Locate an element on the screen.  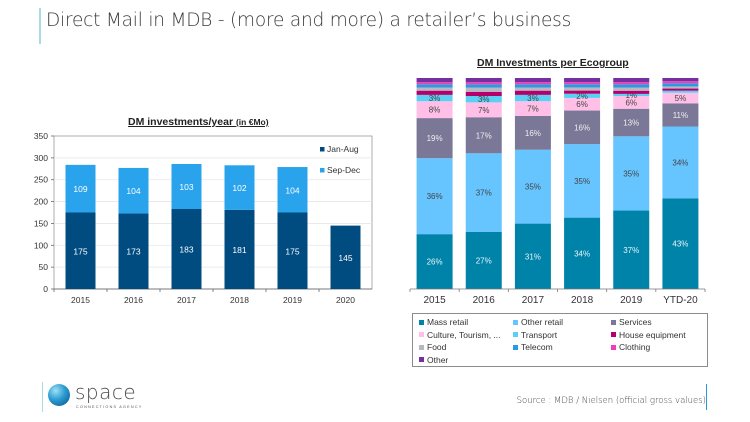
legend-item: Telecom is located at coordinates (533, 347).